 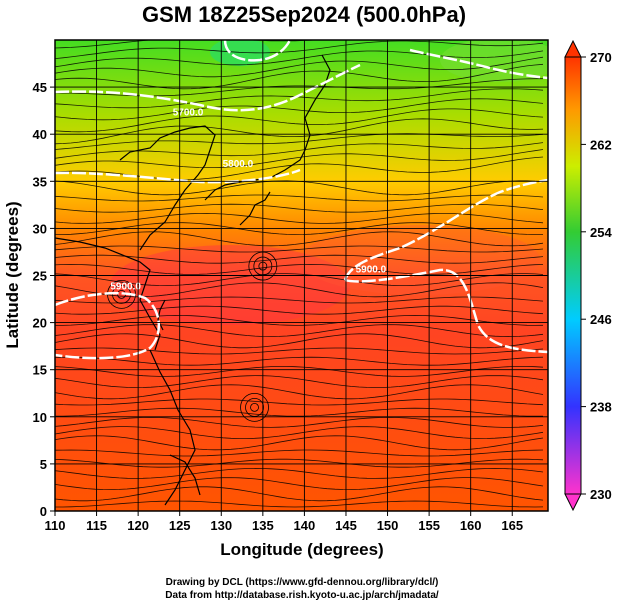 I want to click on x-tick-label: 165, so click(x=512, y=525).